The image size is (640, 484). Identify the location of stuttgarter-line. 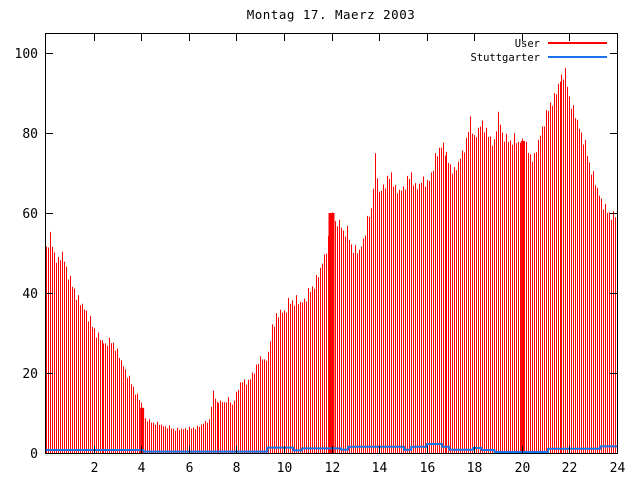
(331, 448).